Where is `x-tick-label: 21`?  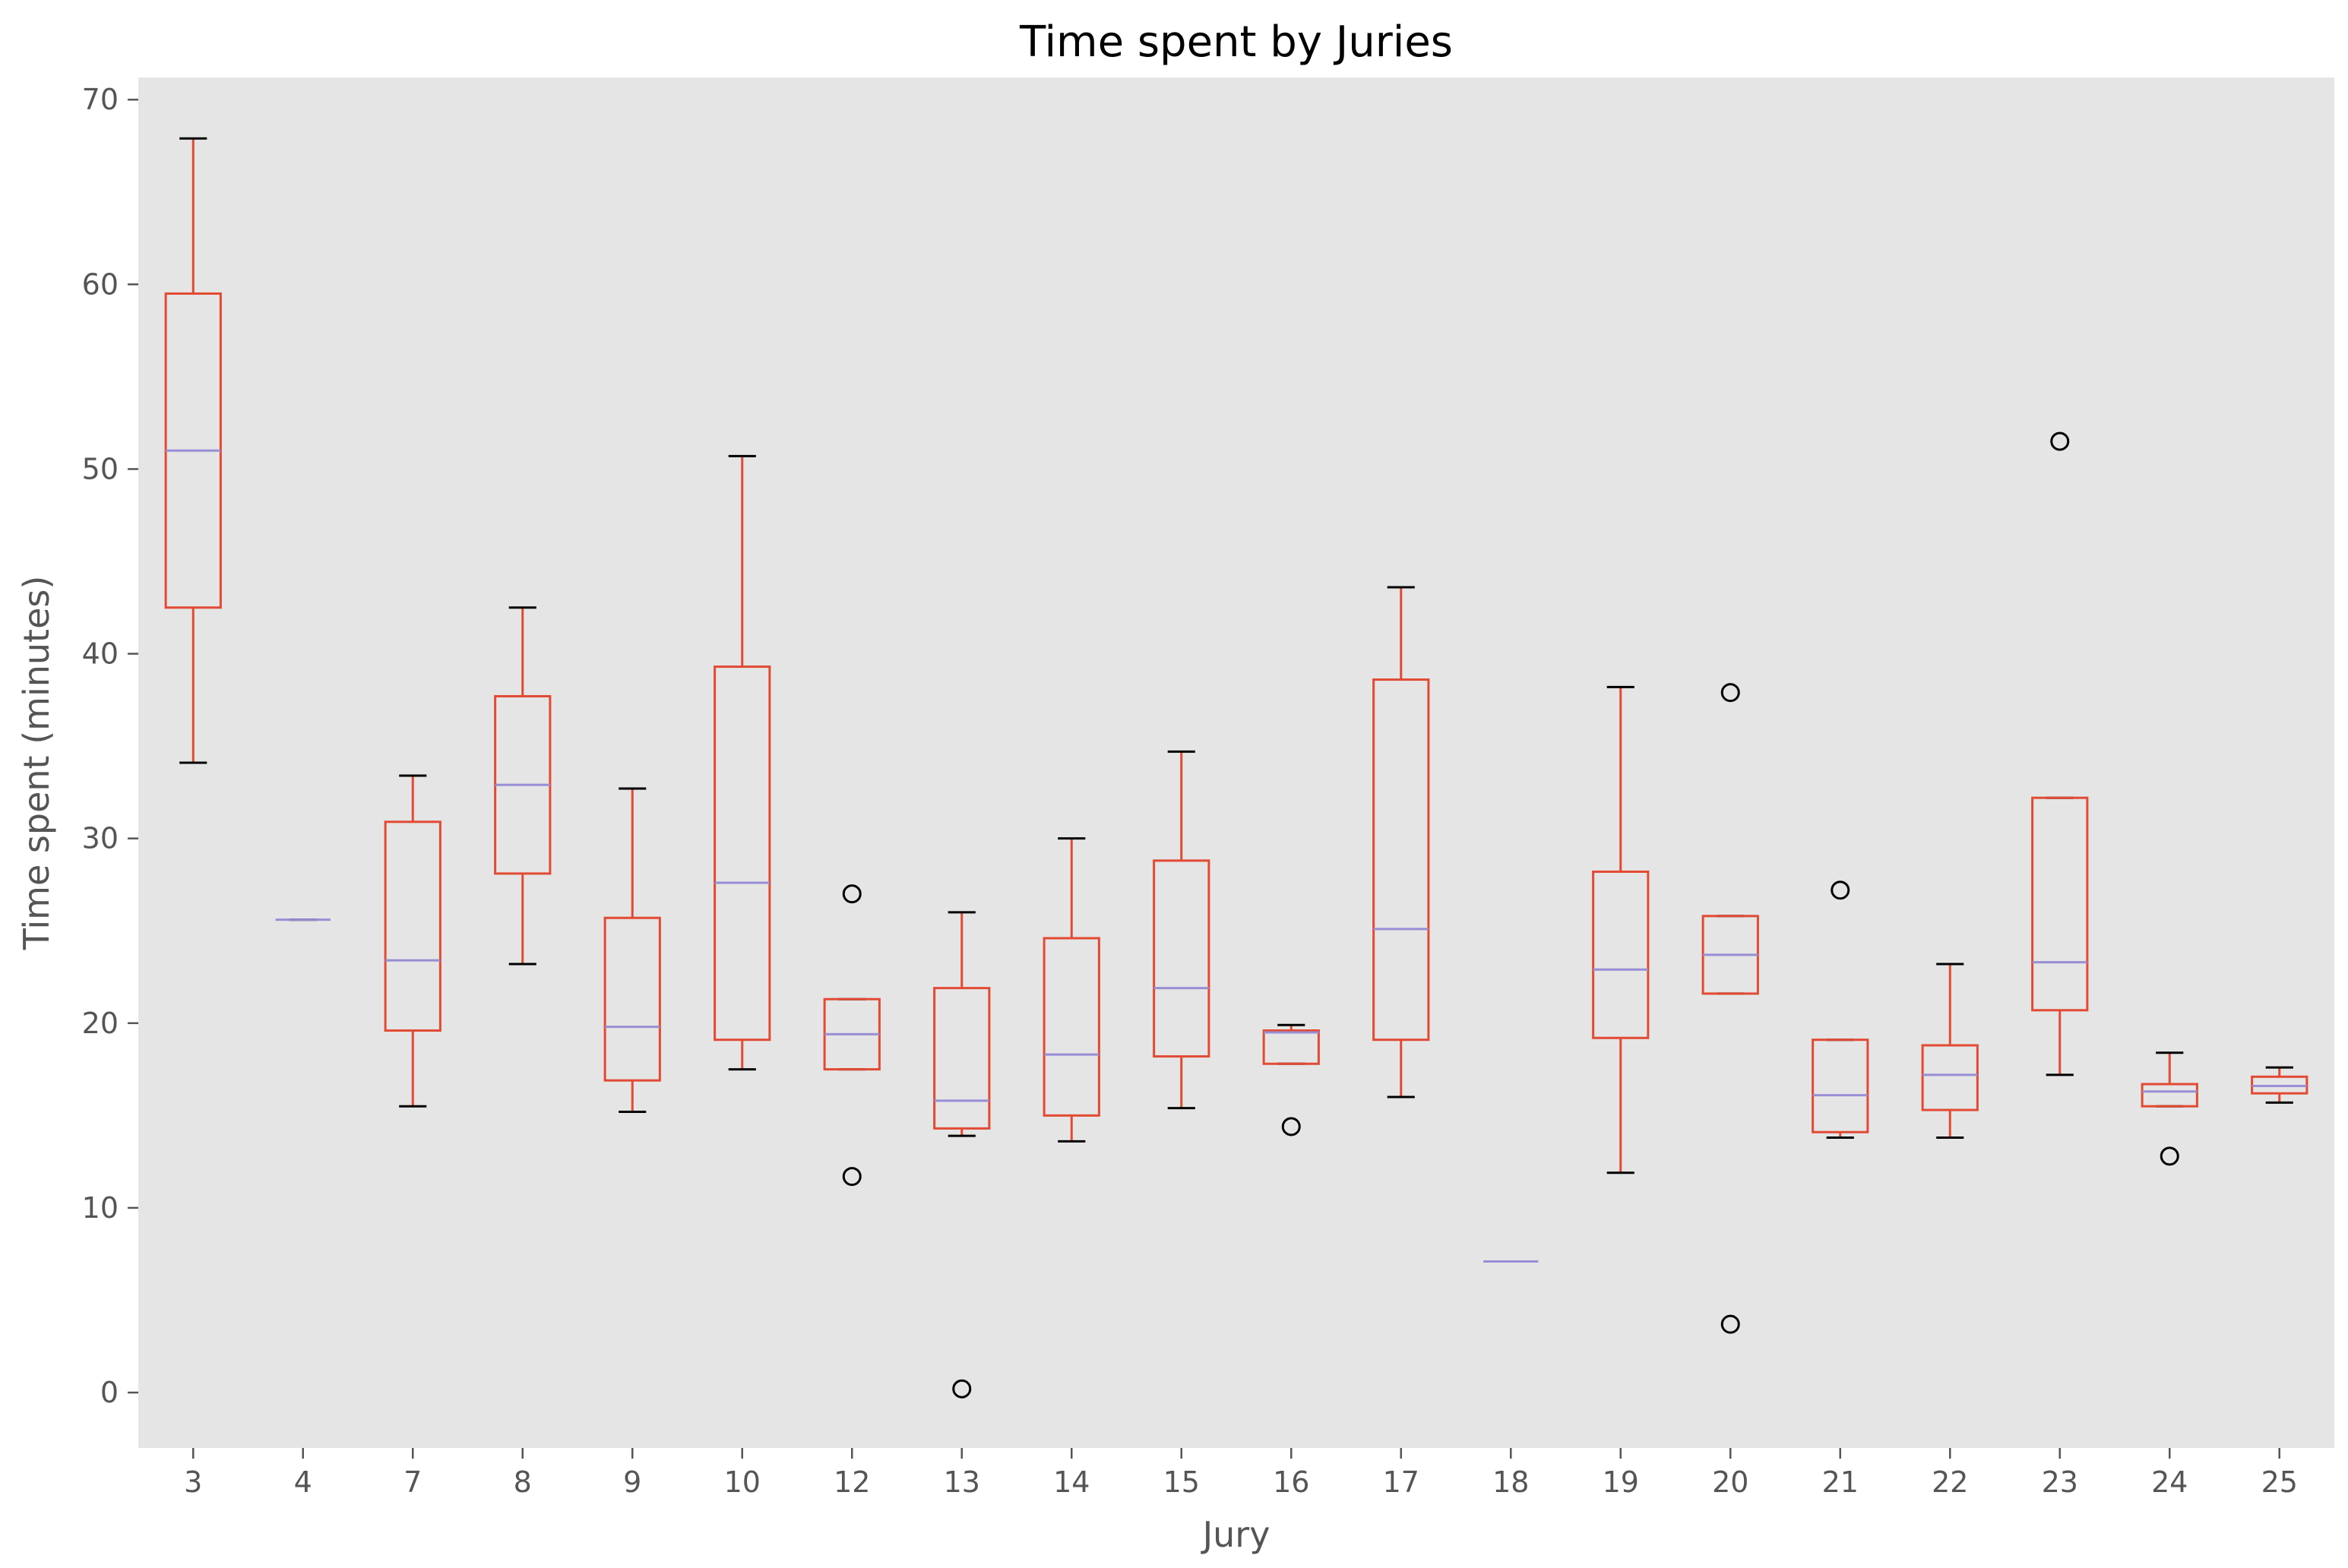
x-tick-label: 21 is located at coordinates (1840, 1482).